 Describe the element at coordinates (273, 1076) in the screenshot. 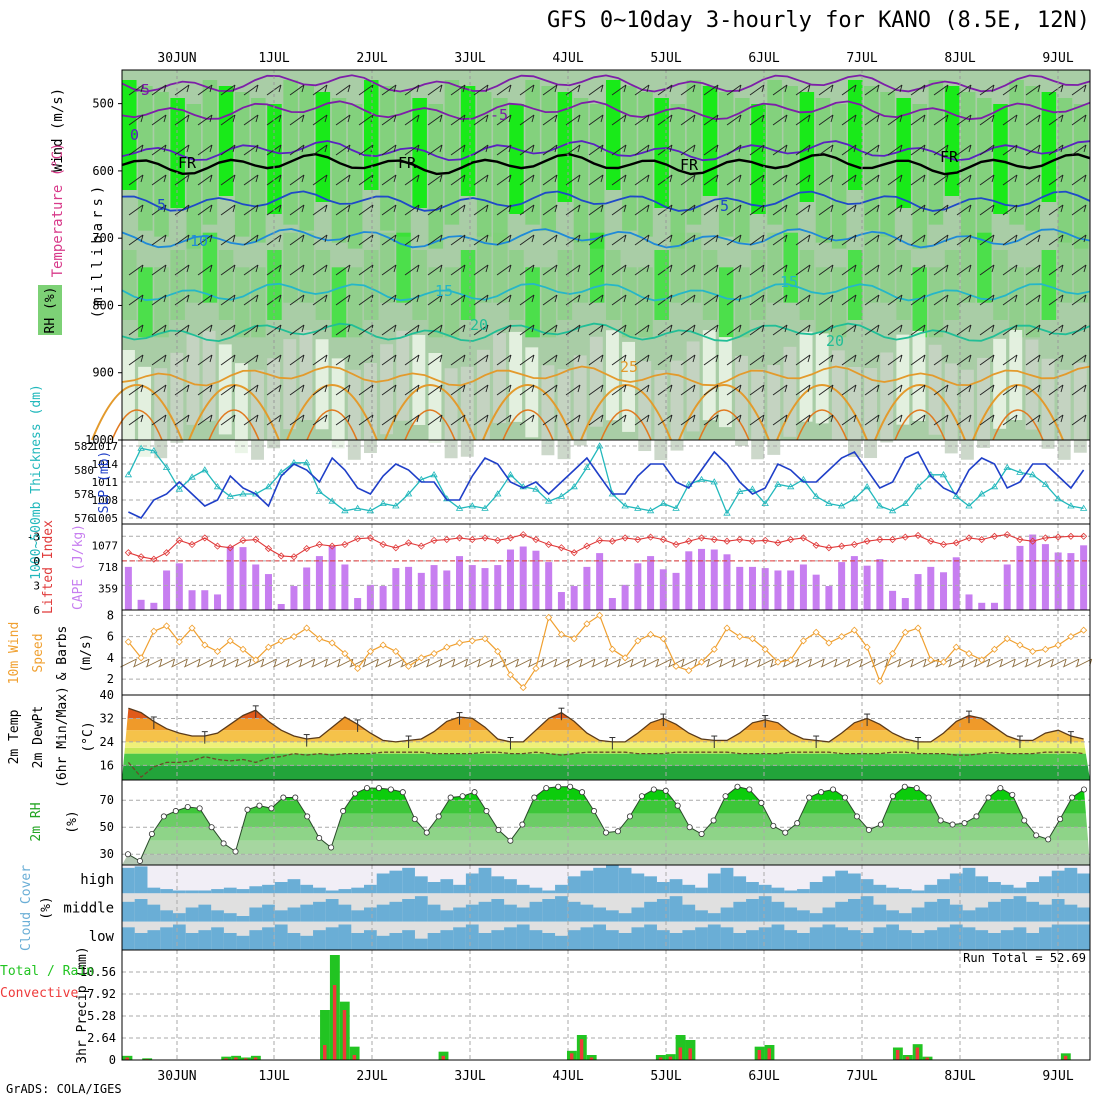

I see `date-label-bottom: 1JUL` at that location.